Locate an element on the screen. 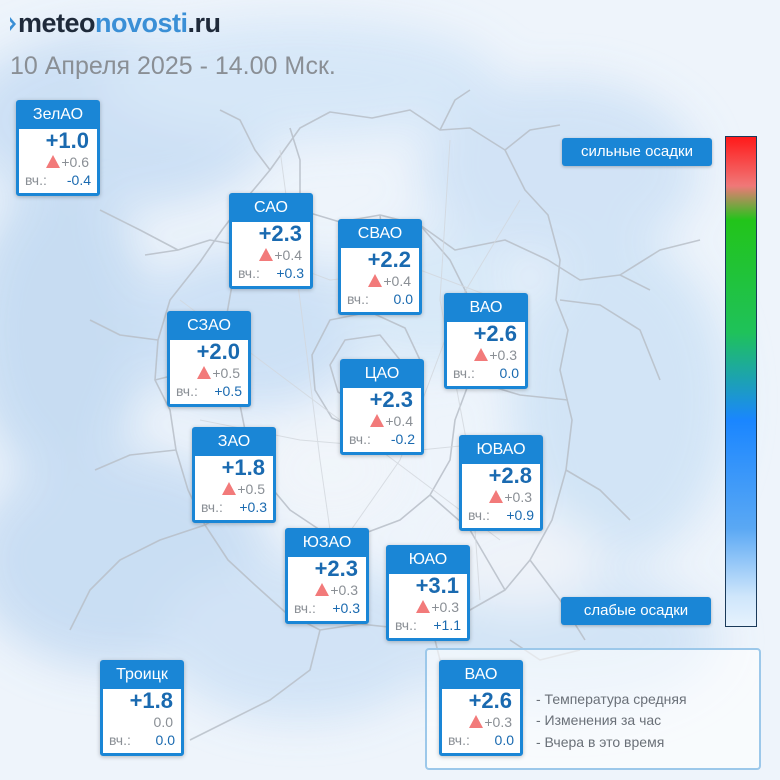  hourly-change: 0.0 is located at coordinates (163, 722).